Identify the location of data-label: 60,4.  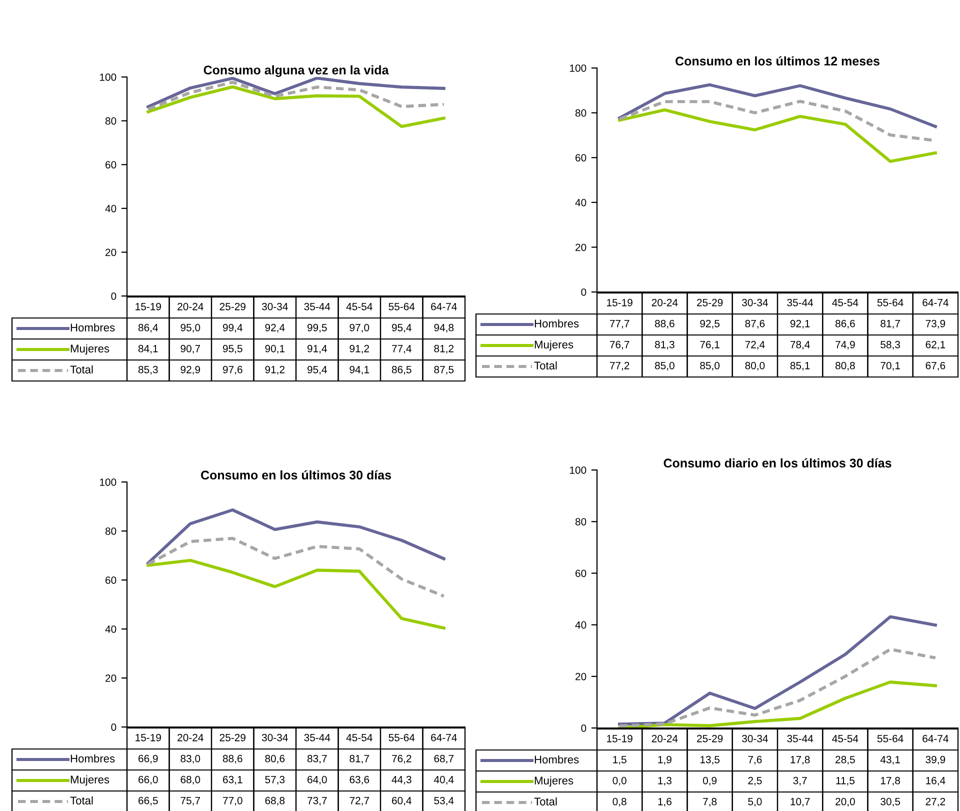
(402, 801).